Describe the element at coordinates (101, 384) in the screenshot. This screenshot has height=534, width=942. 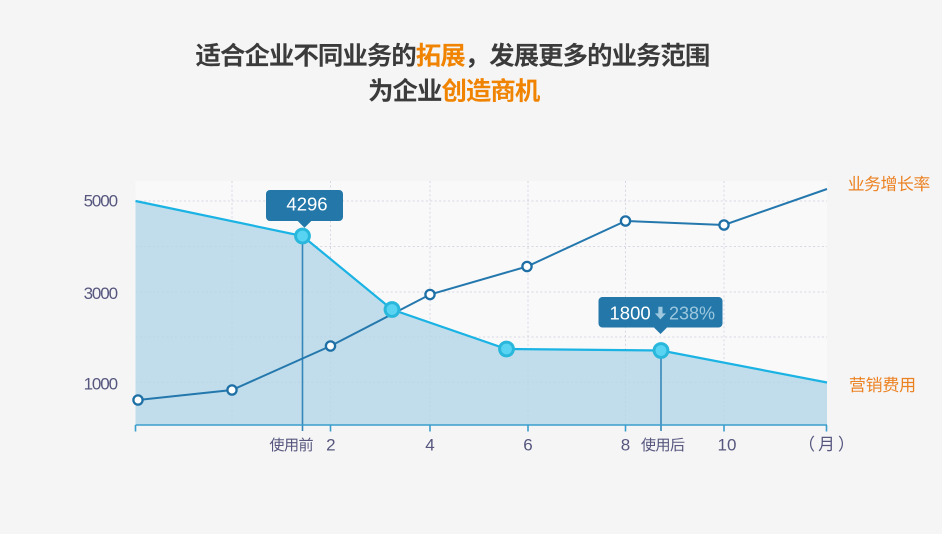
I see `svg-text: 1000` at that location.